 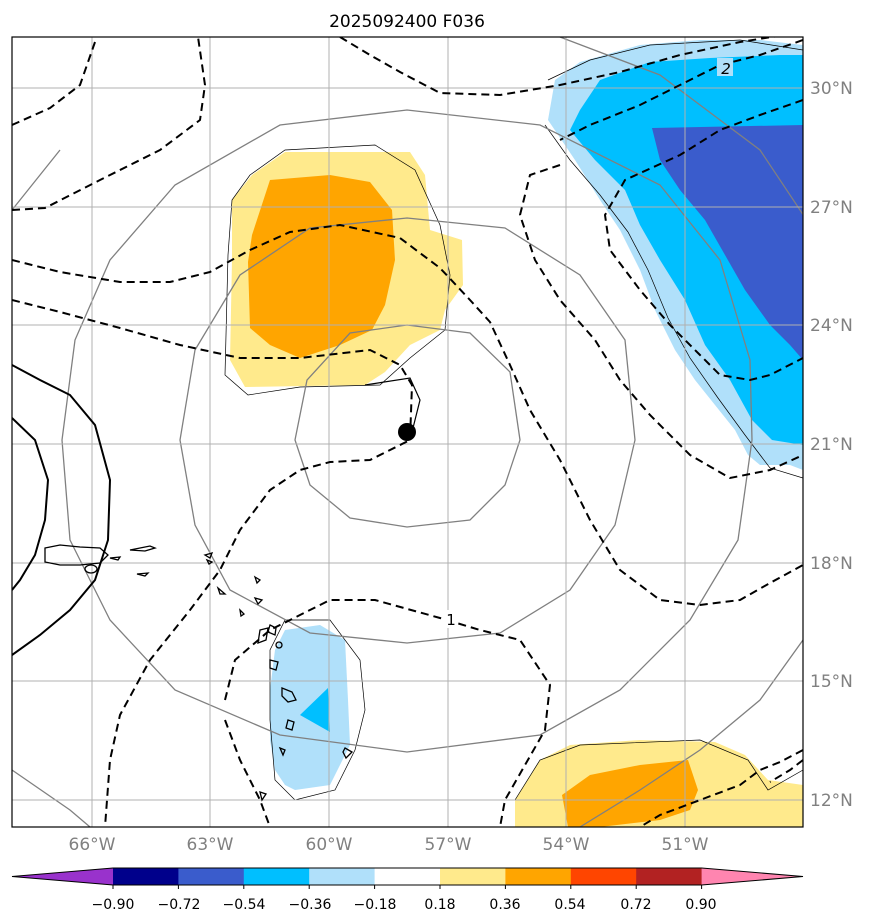 What do you see at coordinates (317, 710) in the screenshot?
I see `negative-anomaly-south` at bounding box center [317, 710].